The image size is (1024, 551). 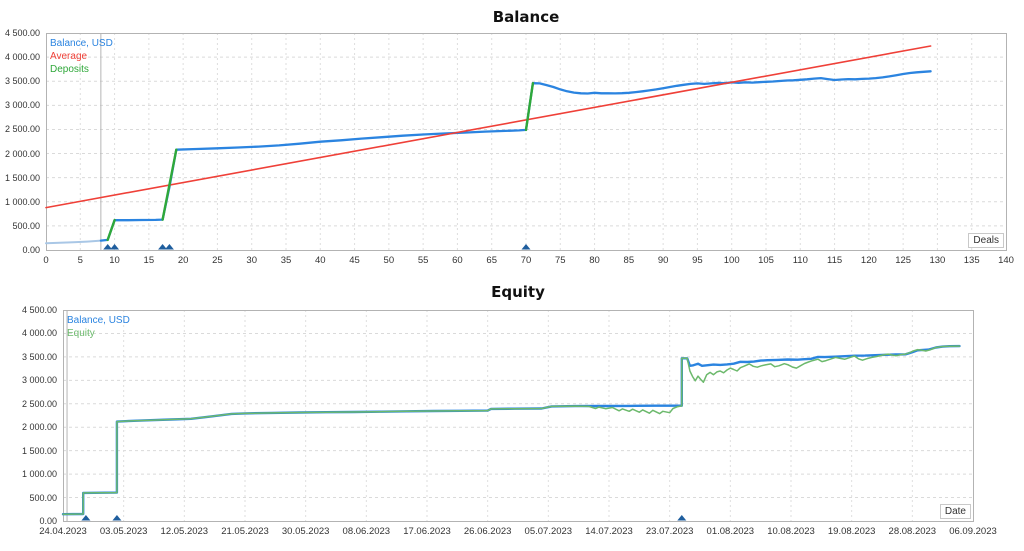 What do you see at coordinates (560, 260) in the screenshot?
I see `x-axis-tick: 75` at bounding box center [560, 260].